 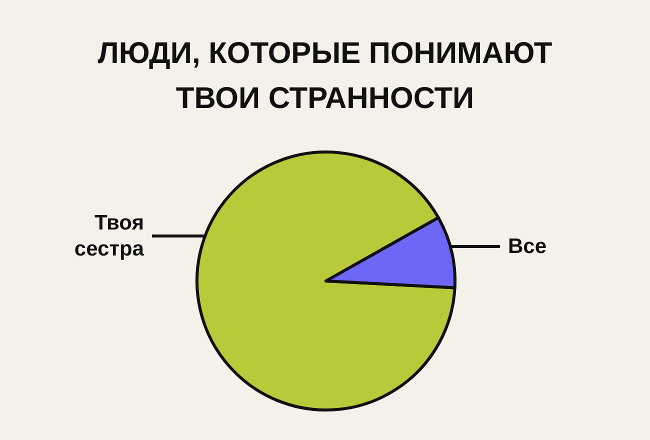 I want to click on slice-label: Твоя сестра, so click(x=109, y=236).